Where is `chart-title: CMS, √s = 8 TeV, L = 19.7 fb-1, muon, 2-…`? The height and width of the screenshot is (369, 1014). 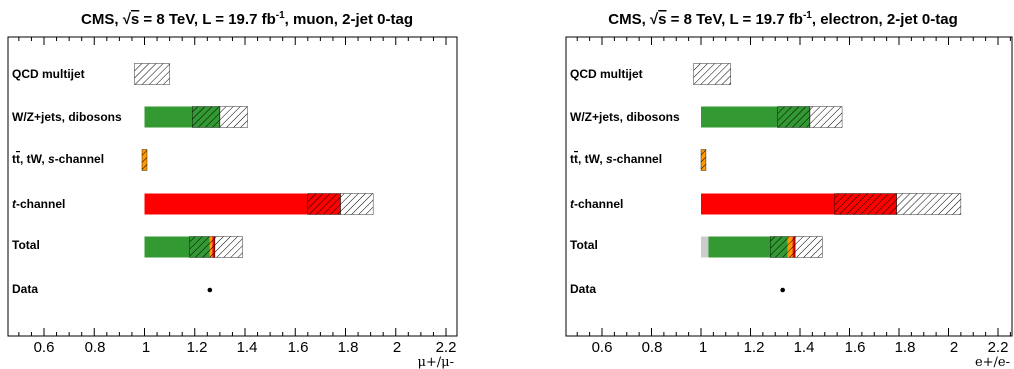 chart-title: CMS, √s = 8 TeV, L = 19.7 fb-1, muon, 2-… is located at coordinates (247, 19).